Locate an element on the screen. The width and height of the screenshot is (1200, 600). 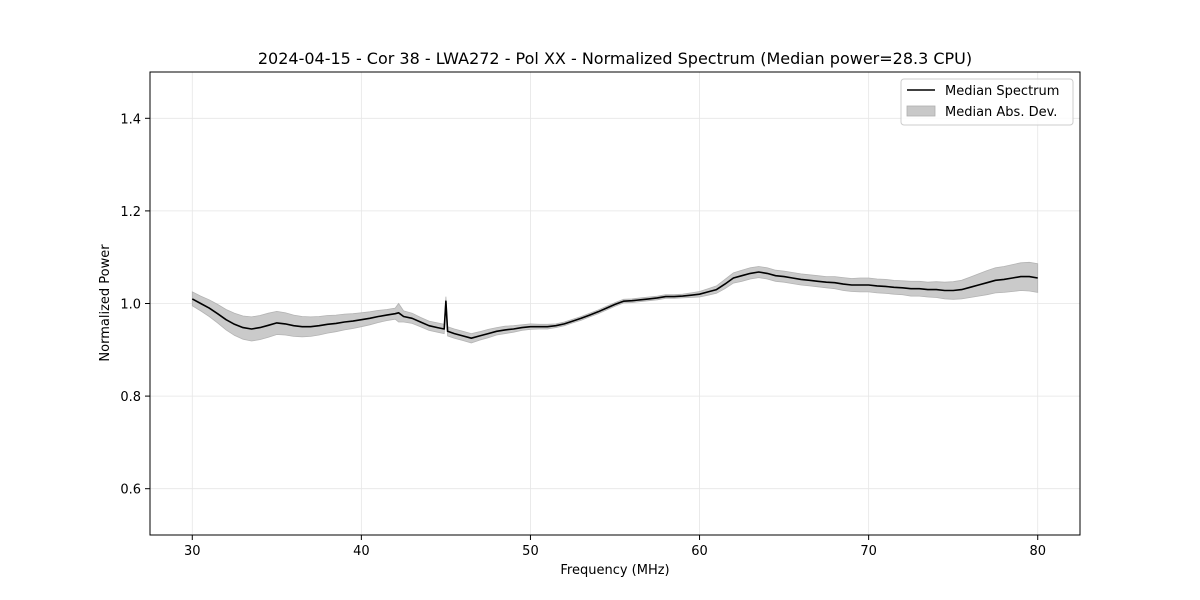
legend-box is located at coordinates (987, 102).